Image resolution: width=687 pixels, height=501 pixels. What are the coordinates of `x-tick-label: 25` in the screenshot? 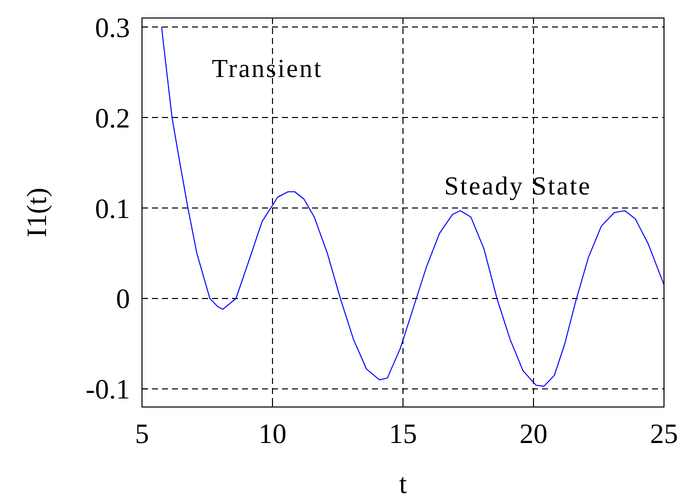 It's located at (664, 434).